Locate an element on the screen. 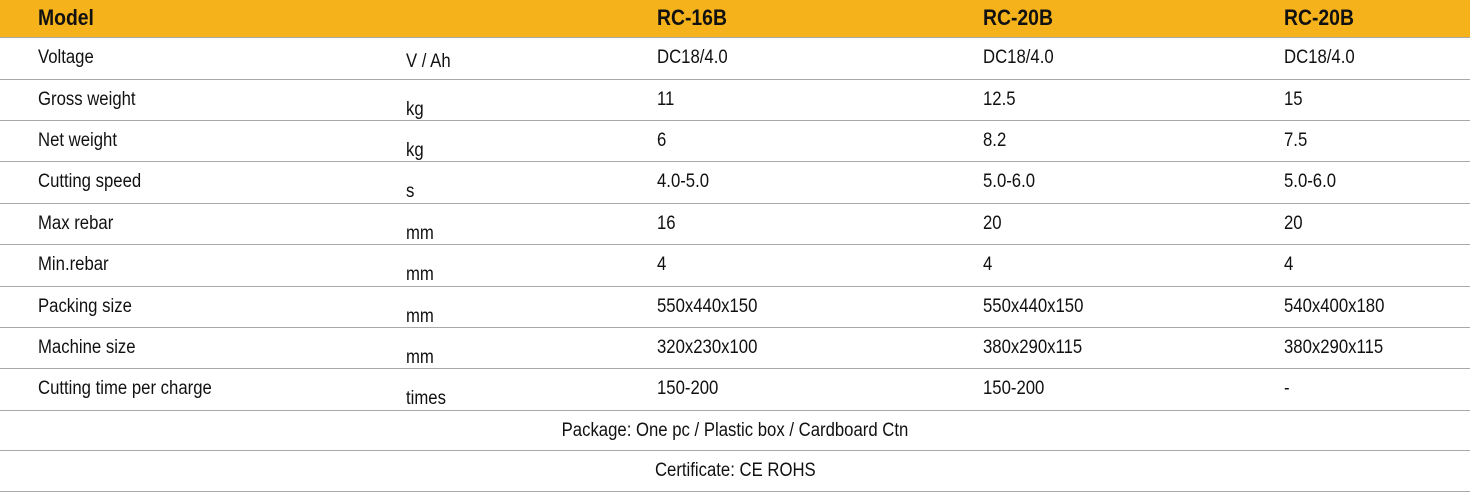 Image resolution: width=1470 pixels, height=493 pixels. spec-value-model-3: 540x400x180 is located at coordinates (1334, 306).